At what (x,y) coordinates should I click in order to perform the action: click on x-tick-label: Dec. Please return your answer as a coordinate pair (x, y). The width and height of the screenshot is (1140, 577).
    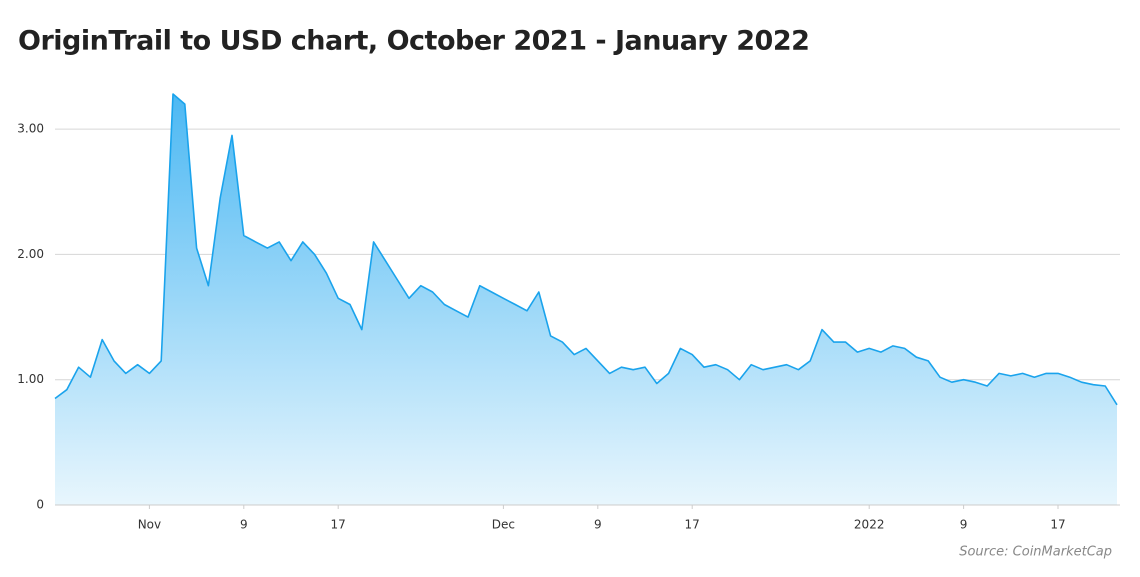
    Looking at the image, I should click on (503, 525).